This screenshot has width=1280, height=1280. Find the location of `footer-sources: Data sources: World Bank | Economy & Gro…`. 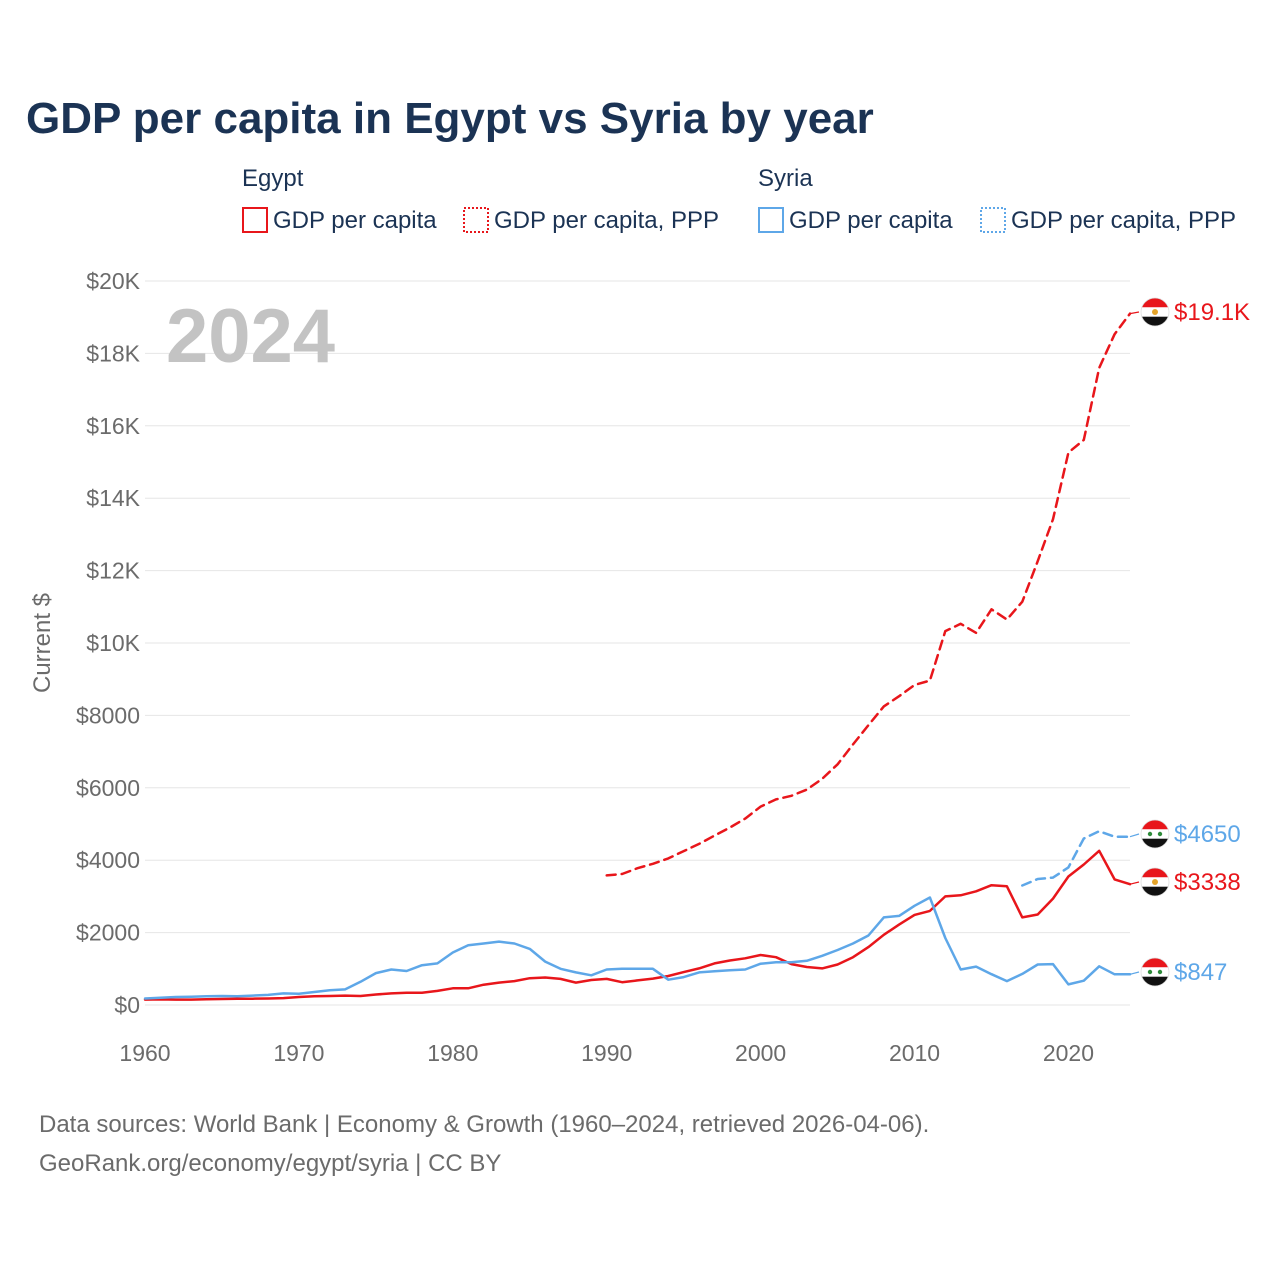

footer-sources: Data sources: World Bank | Economy & Gro… is located at coordinates (484, 1124).